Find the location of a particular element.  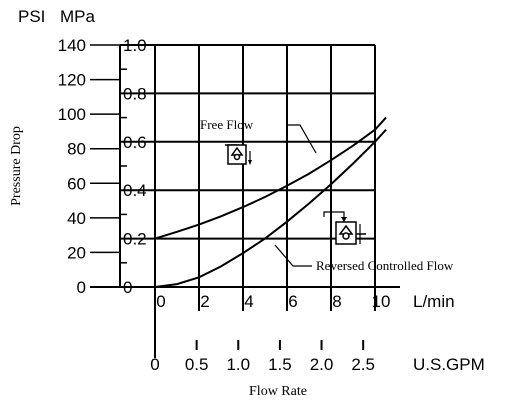

x-tick-label: 6 is located at coordinates (292, 301).